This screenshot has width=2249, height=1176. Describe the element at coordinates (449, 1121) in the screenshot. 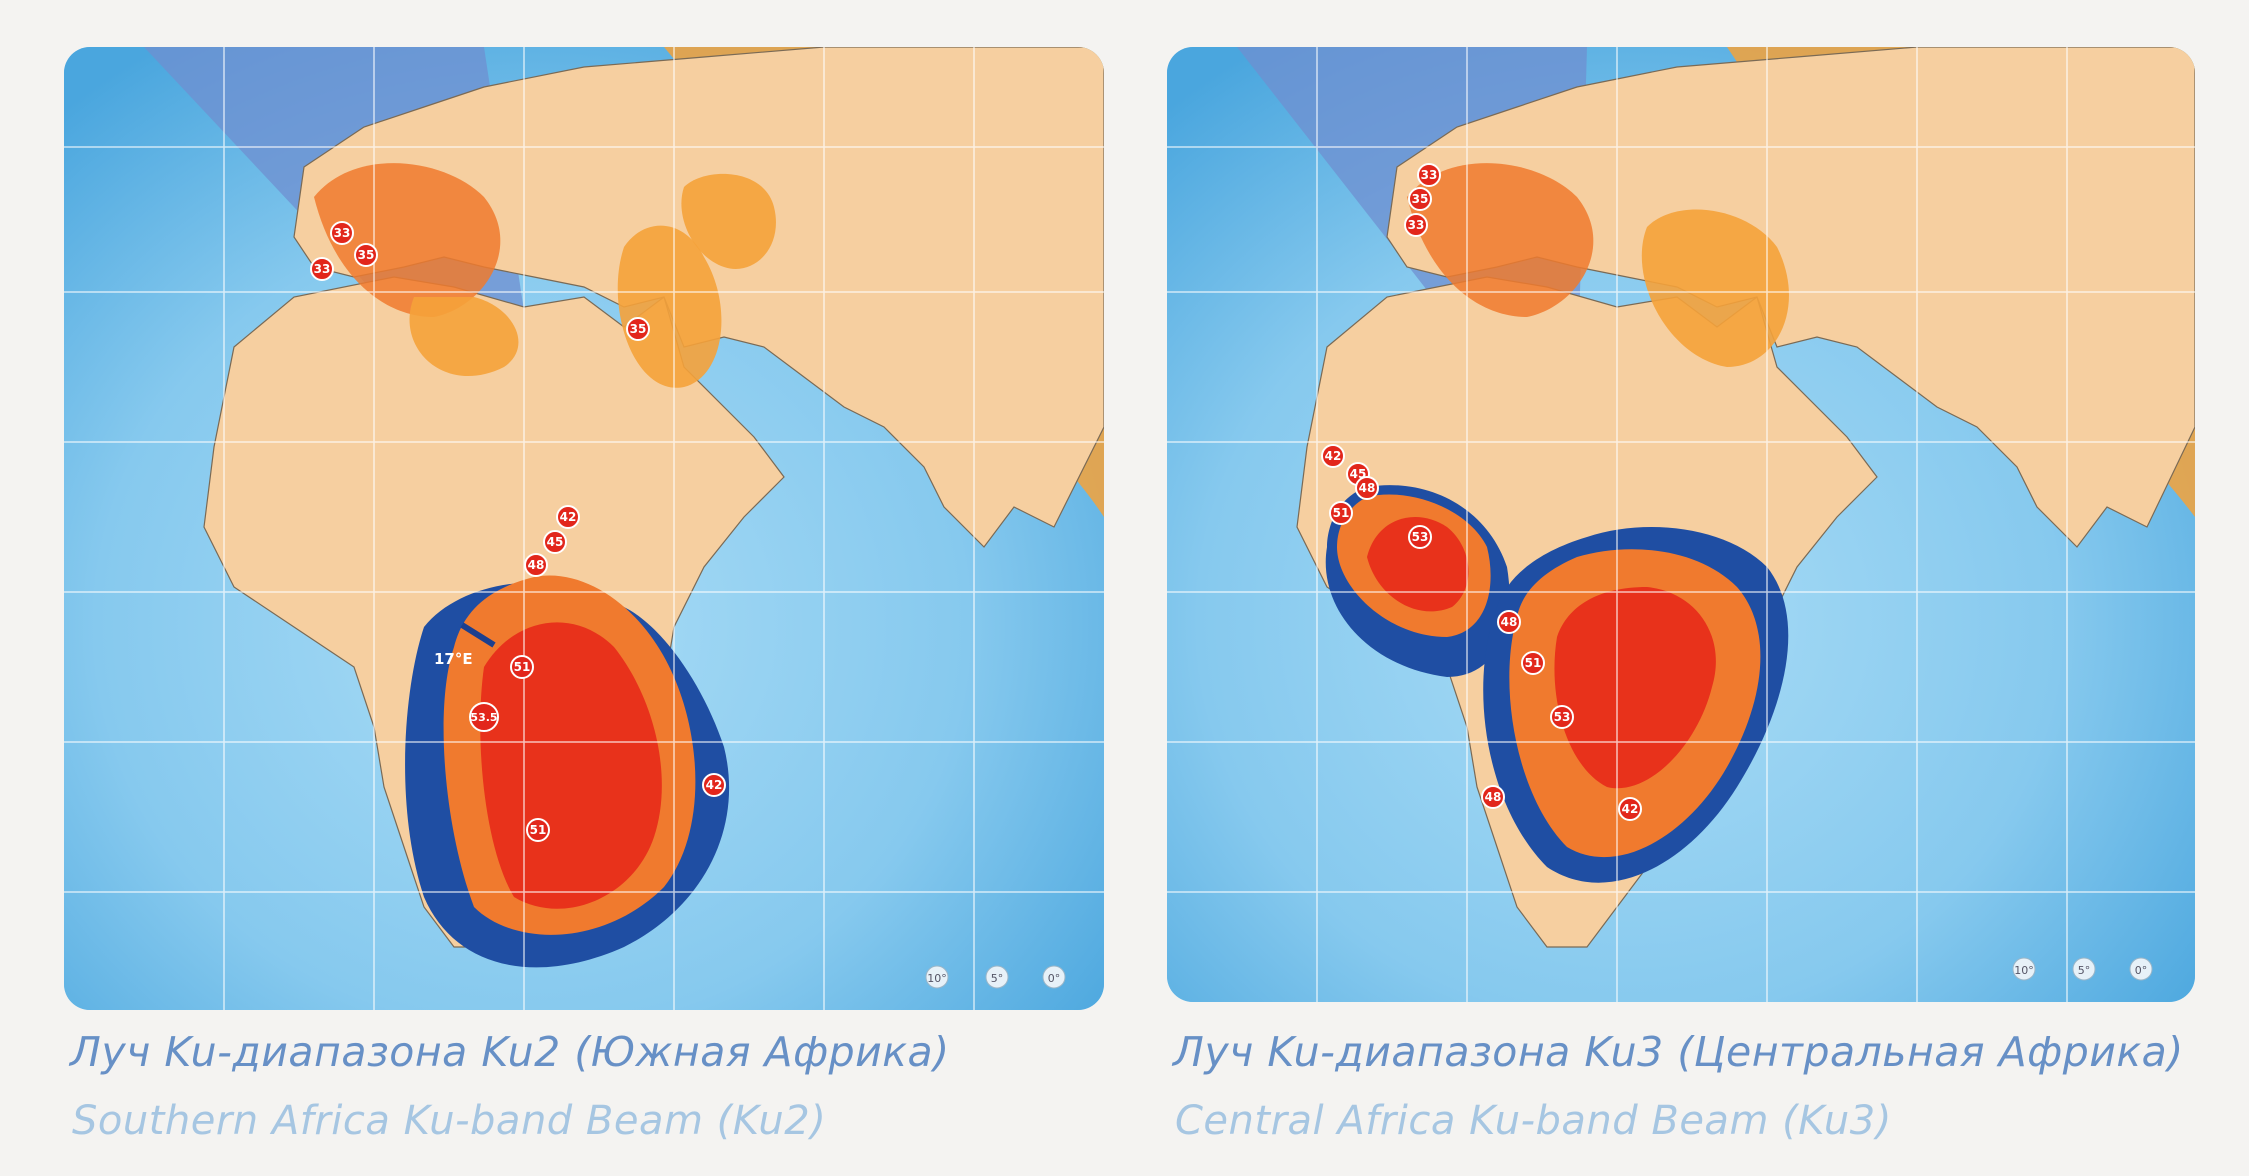

I see `caption-english: Southern Africa Ku-band Beam (Ku2)` at that location.